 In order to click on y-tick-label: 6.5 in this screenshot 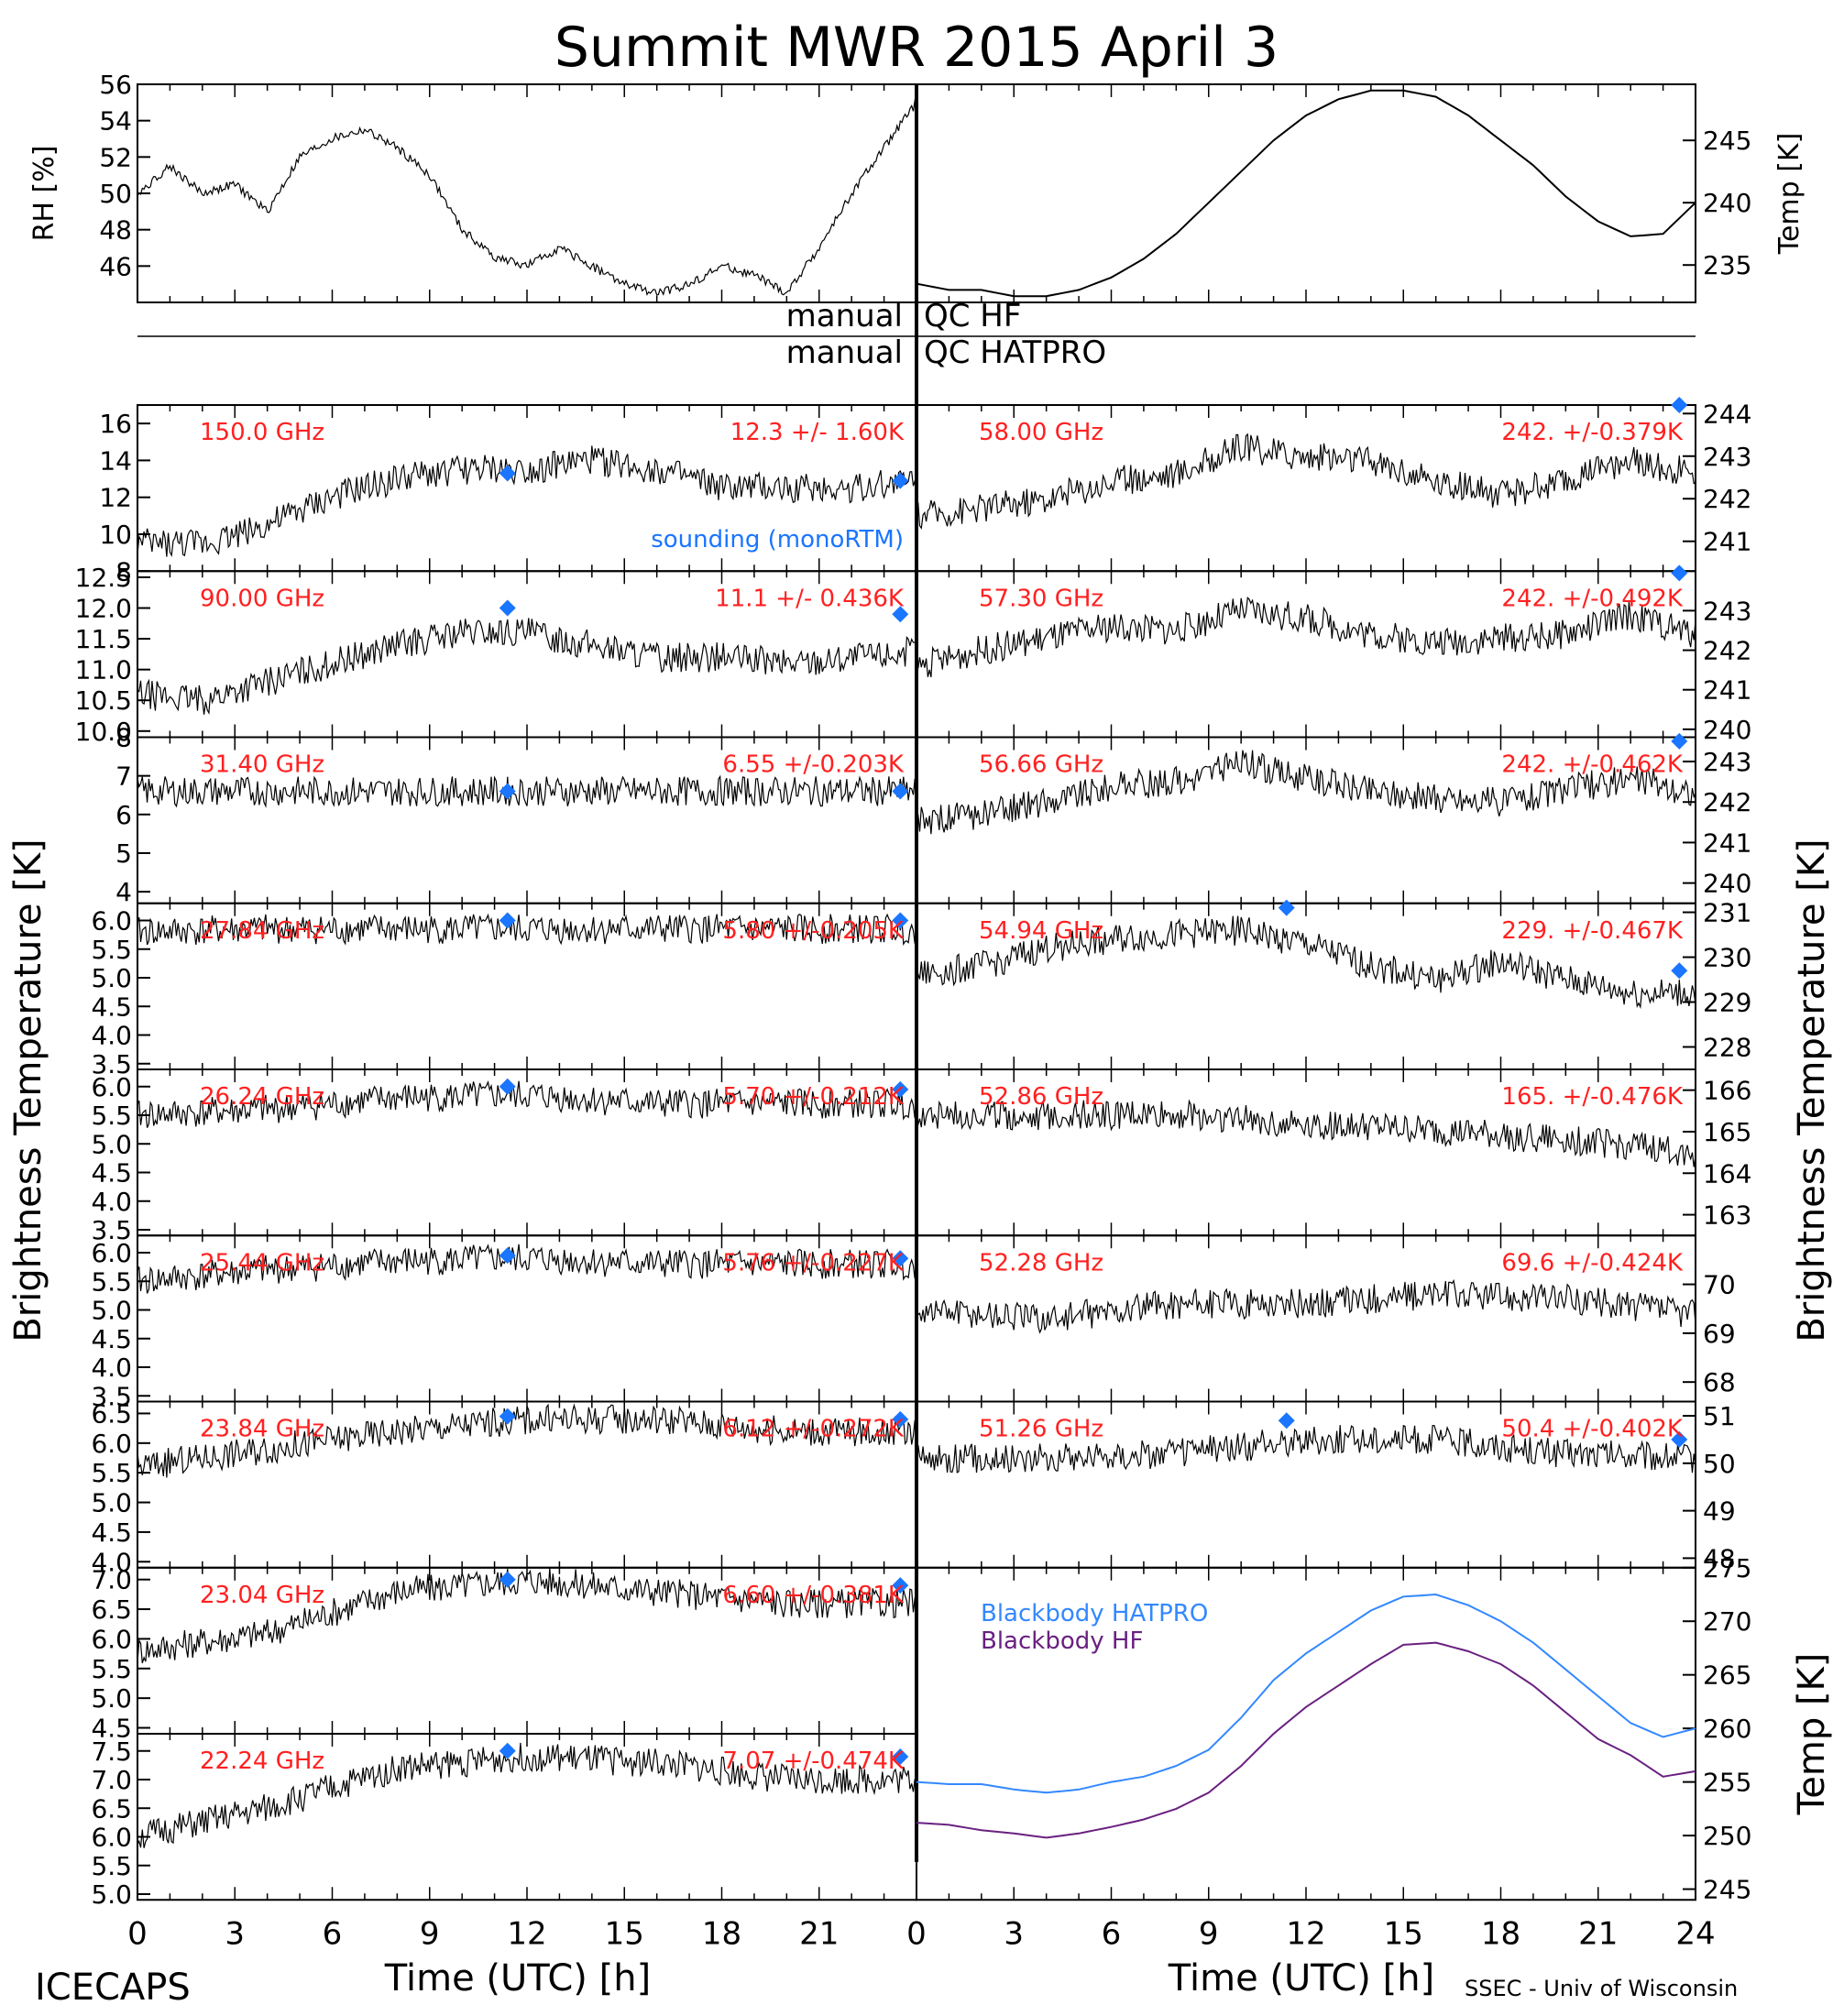, I will do `click(111, 1609)`.